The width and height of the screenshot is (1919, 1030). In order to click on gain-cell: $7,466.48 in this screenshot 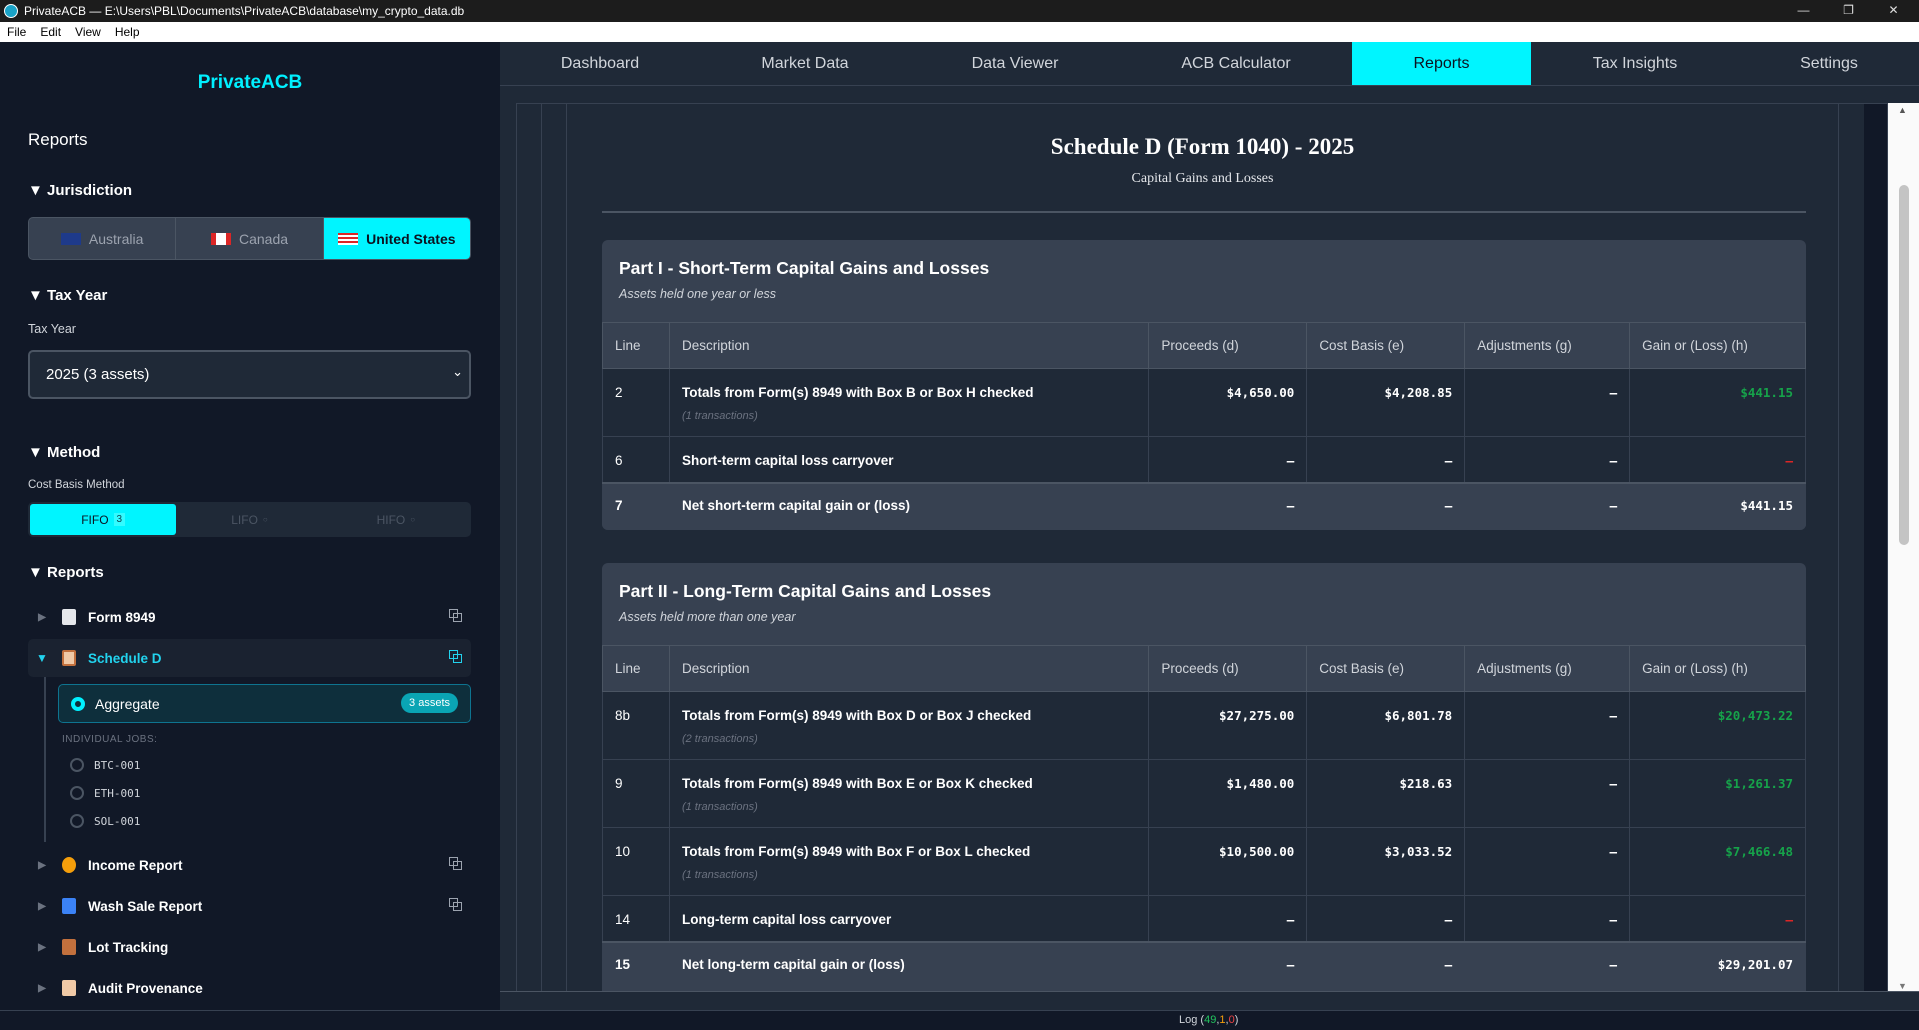, I will do `click(1717, 861)`.